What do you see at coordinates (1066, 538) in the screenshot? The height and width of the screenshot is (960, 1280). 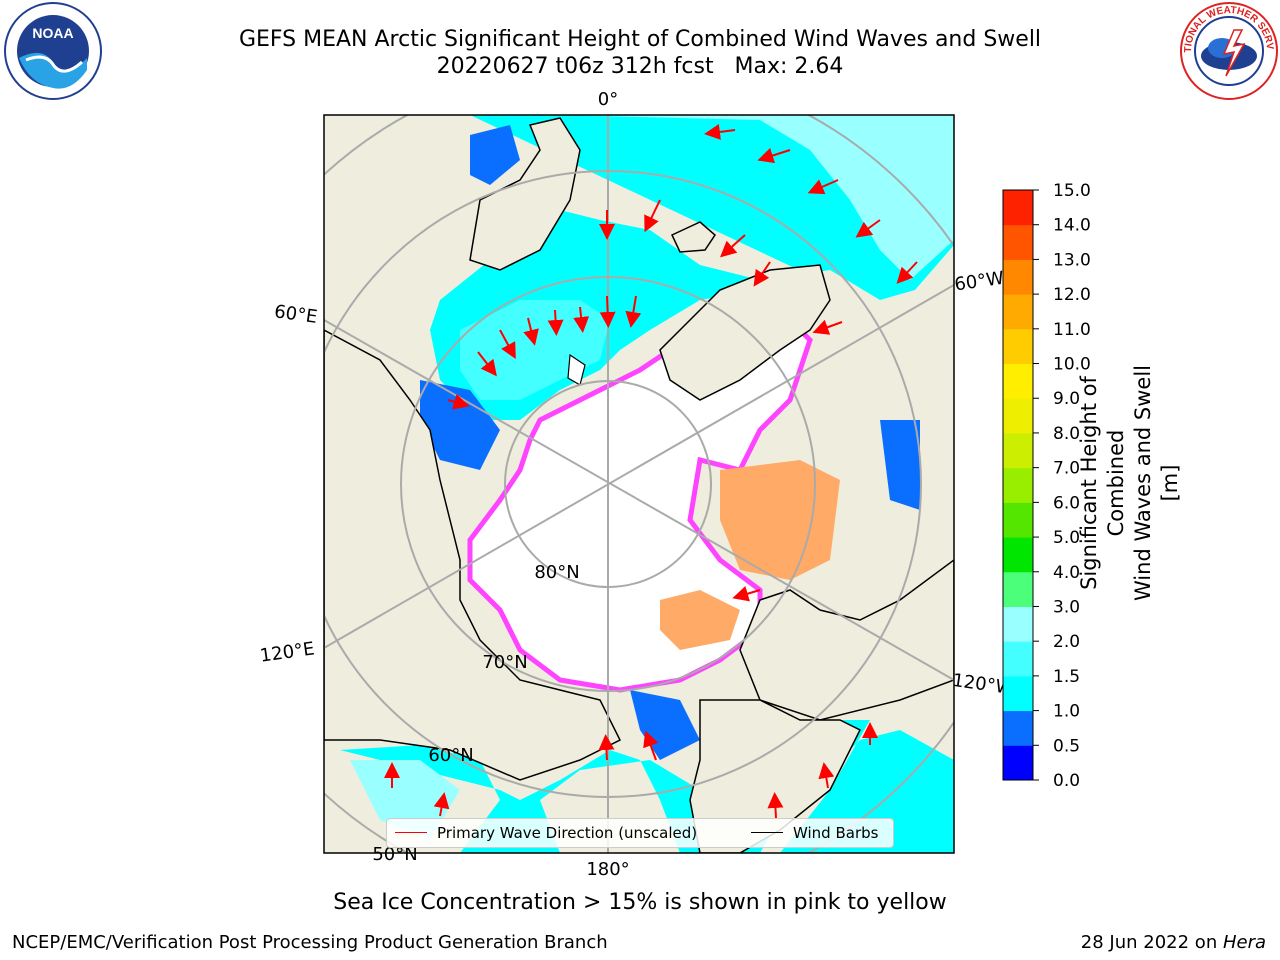 I see `colorbar-tick-label: 5.0` at bounding box center [1066, 538].